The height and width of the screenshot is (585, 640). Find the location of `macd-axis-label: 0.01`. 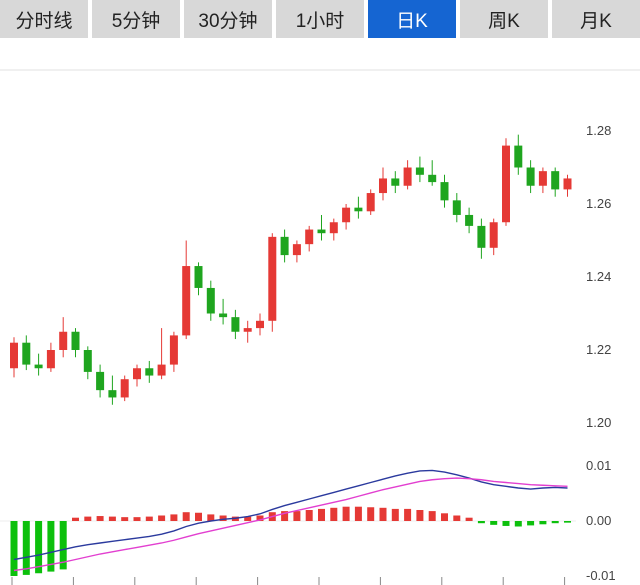

macd-axis-label: 0.01 is located at coordinates (598, 465).